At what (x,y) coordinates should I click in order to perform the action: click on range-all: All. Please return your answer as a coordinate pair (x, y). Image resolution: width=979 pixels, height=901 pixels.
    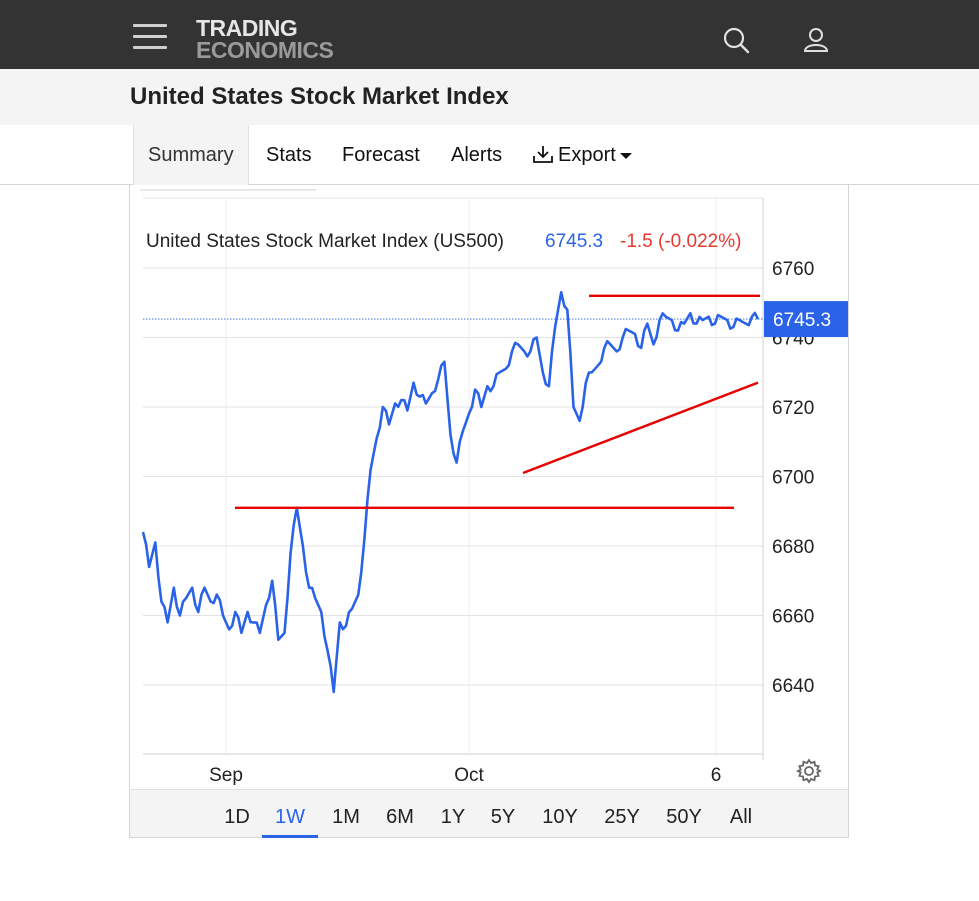
    Looking at the image, I should click on (741, 822).